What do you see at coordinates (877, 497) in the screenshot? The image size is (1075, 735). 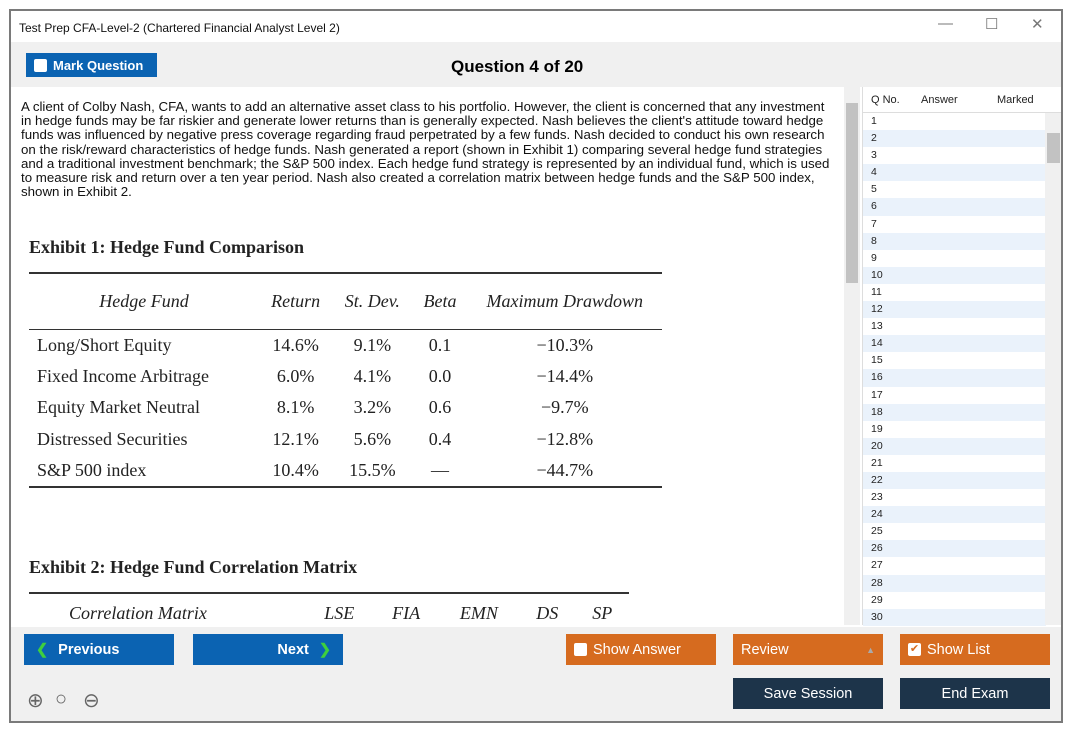 I see `question-list-item: 23` at bounding box center [877, 497].